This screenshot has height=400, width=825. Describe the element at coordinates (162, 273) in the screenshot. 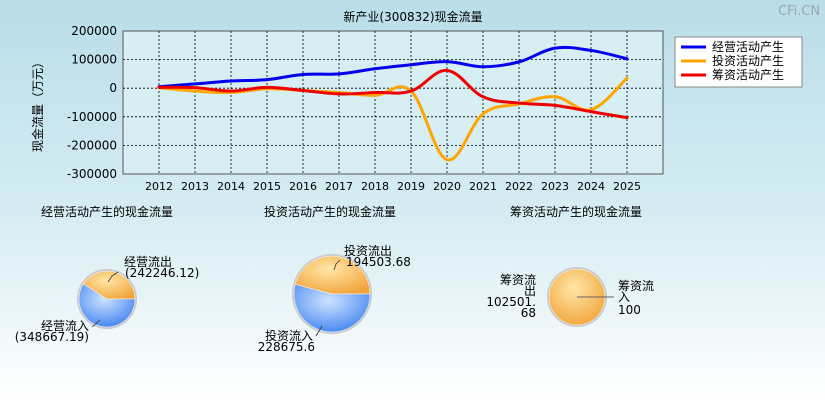

I see `slice-value: (242246.12)` at that location.